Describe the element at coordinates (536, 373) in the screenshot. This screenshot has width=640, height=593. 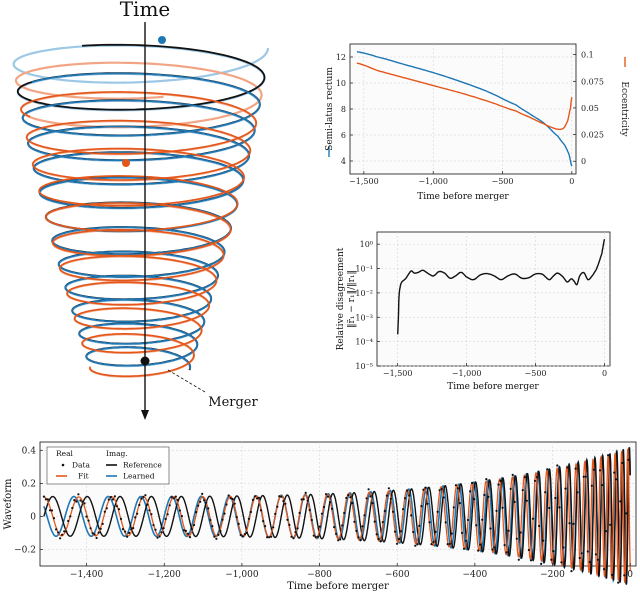
I see `x-tick-label: −500` at that location.